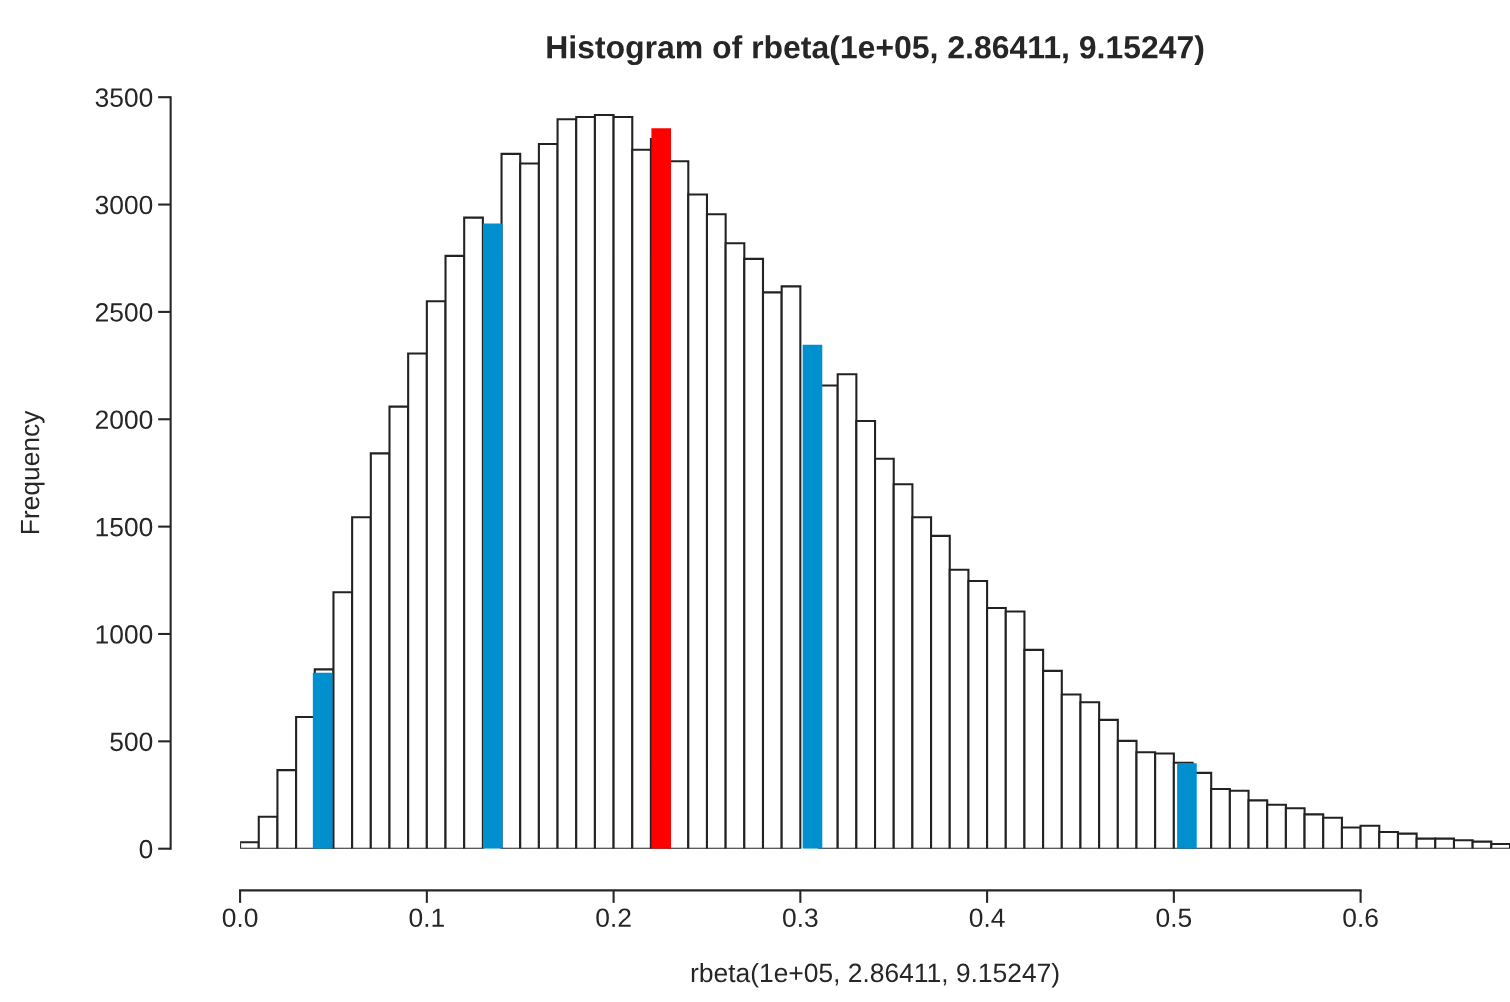  Describe the element at coordinates (131, 742) in the screenshot. I see `y-tick-label: 500` at that location.